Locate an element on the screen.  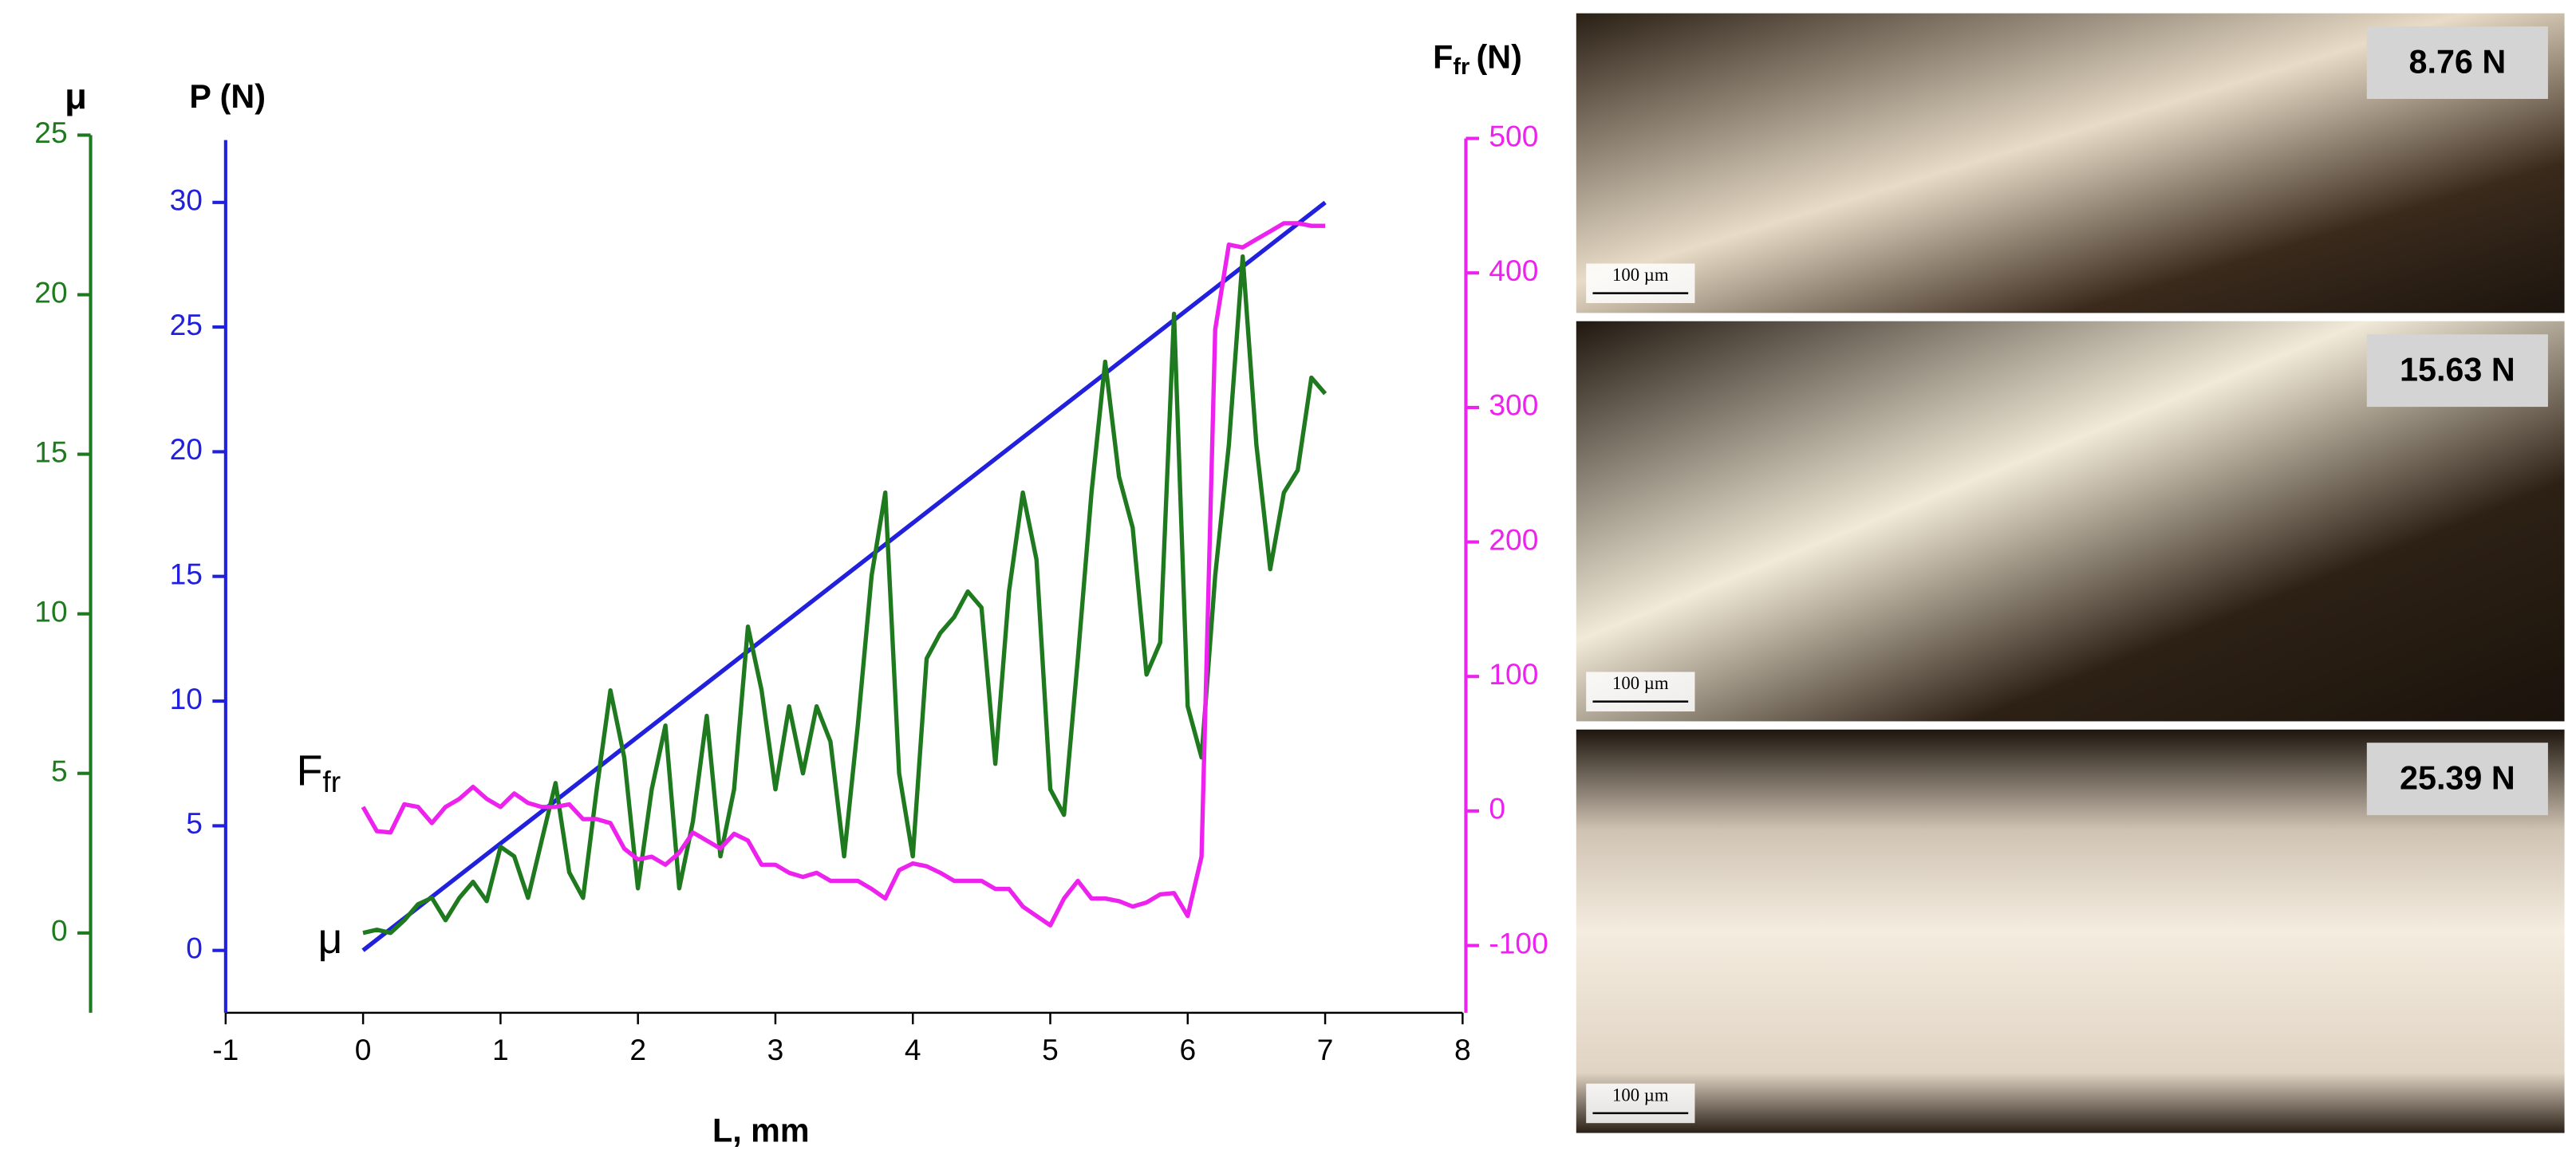
micrograph: 25.39 N 100 µm is located at coordinates (2070, 931).